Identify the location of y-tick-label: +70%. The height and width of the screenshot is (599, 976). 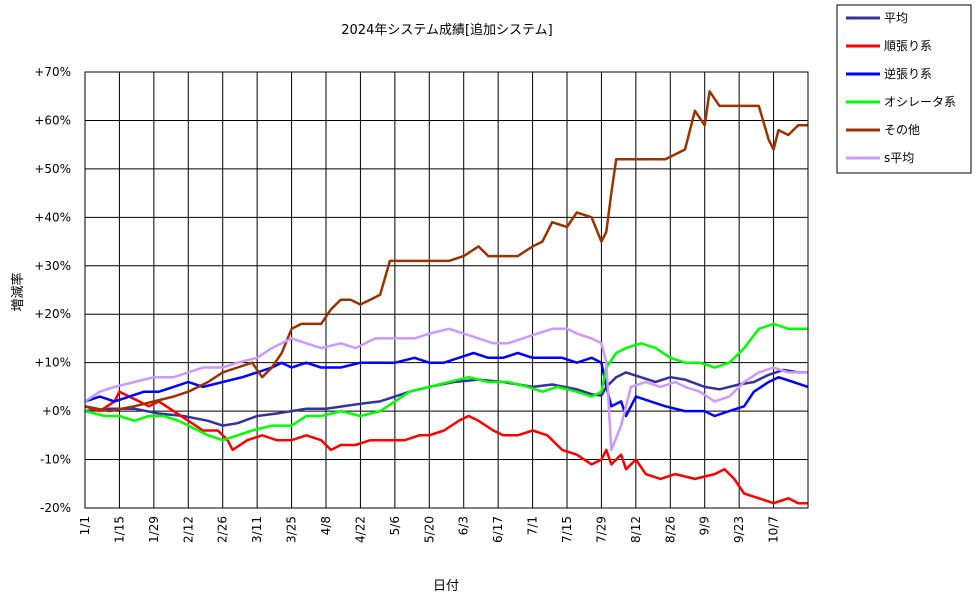
(52, 72).